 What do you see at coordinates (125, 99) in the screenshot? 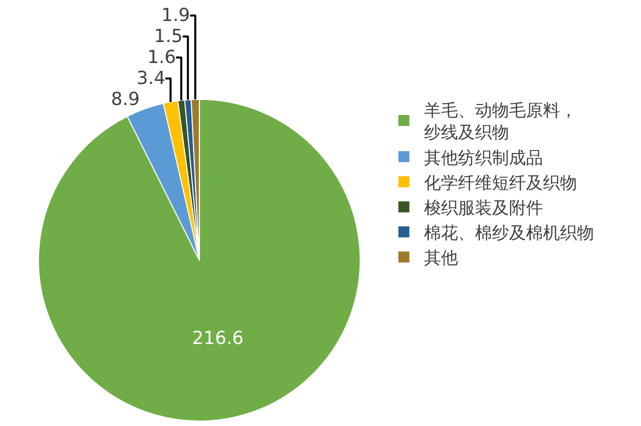
I see `data-label: 8.9` at bounding box center [125, 99].